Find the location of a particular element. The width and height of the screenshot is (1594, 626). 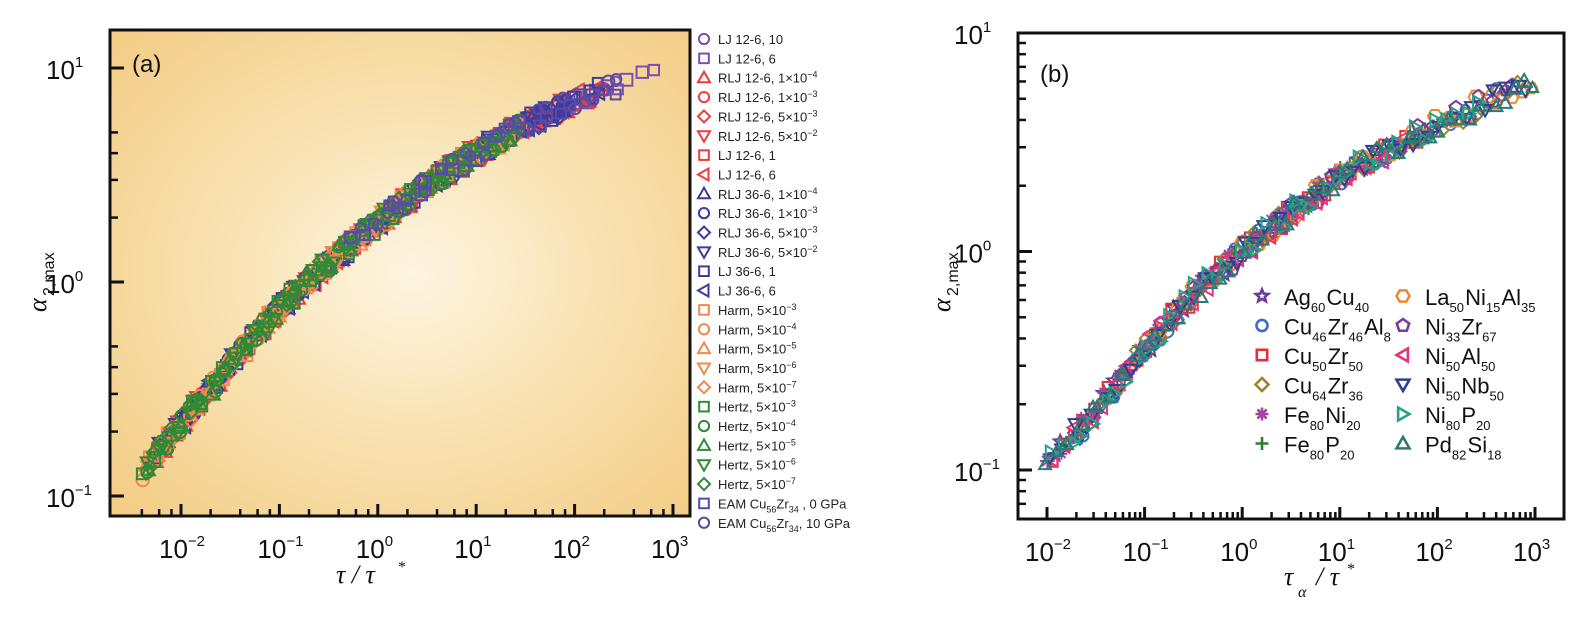

legend-label: Cu50 Zr50 is located at coordinates (1323, 359).